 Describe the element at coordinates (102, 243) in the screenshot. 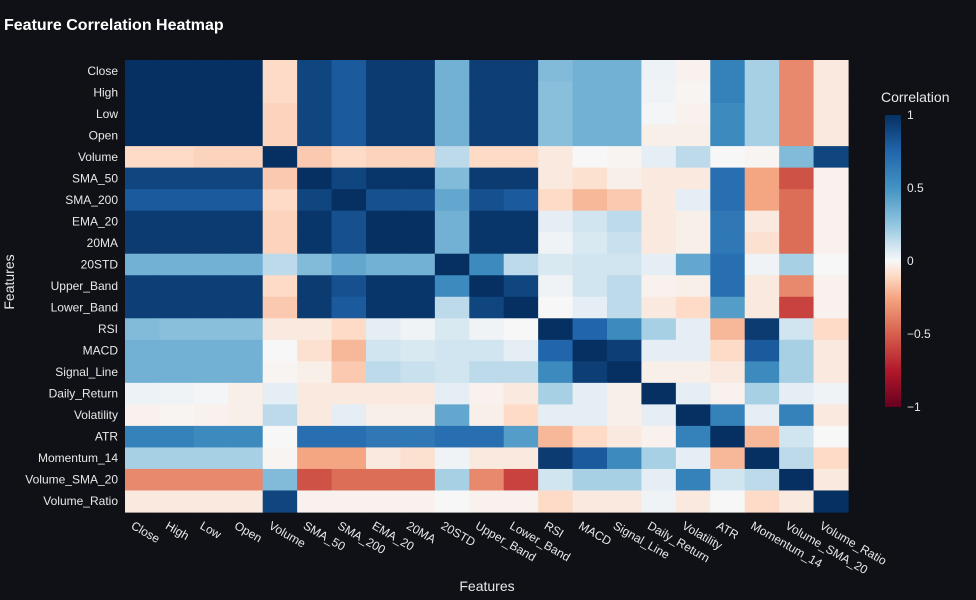

I see `y-tick-label: 20MA` at that location.